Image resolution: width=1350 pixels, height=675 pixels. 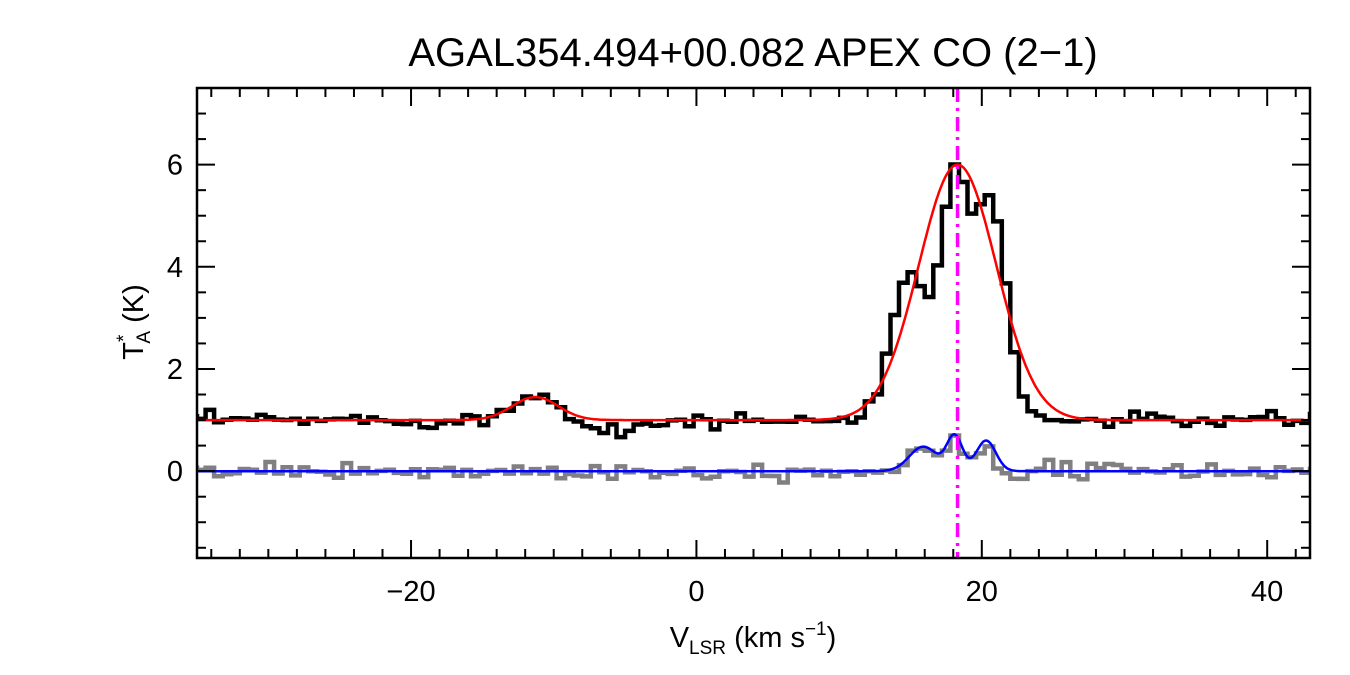 I want to click on y-axis-label: T*A (K), so click(x=134, y=322).